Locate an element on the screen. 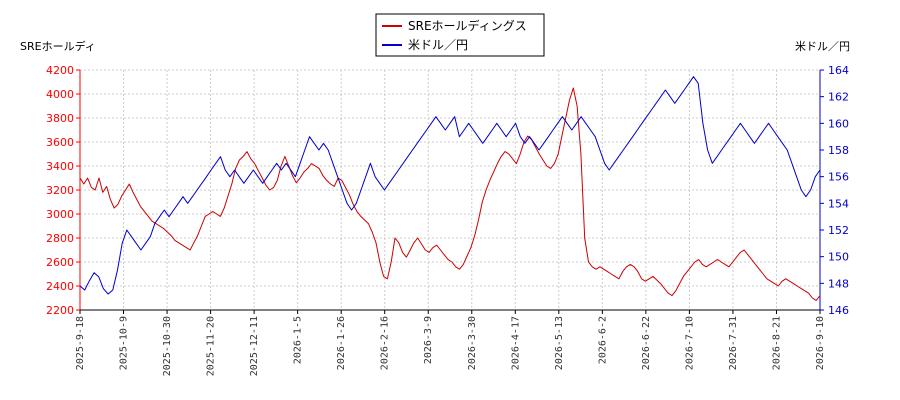 This screenshot has width=900, height=400. right-tick-label: 150 is located at coordinates (838, 257).